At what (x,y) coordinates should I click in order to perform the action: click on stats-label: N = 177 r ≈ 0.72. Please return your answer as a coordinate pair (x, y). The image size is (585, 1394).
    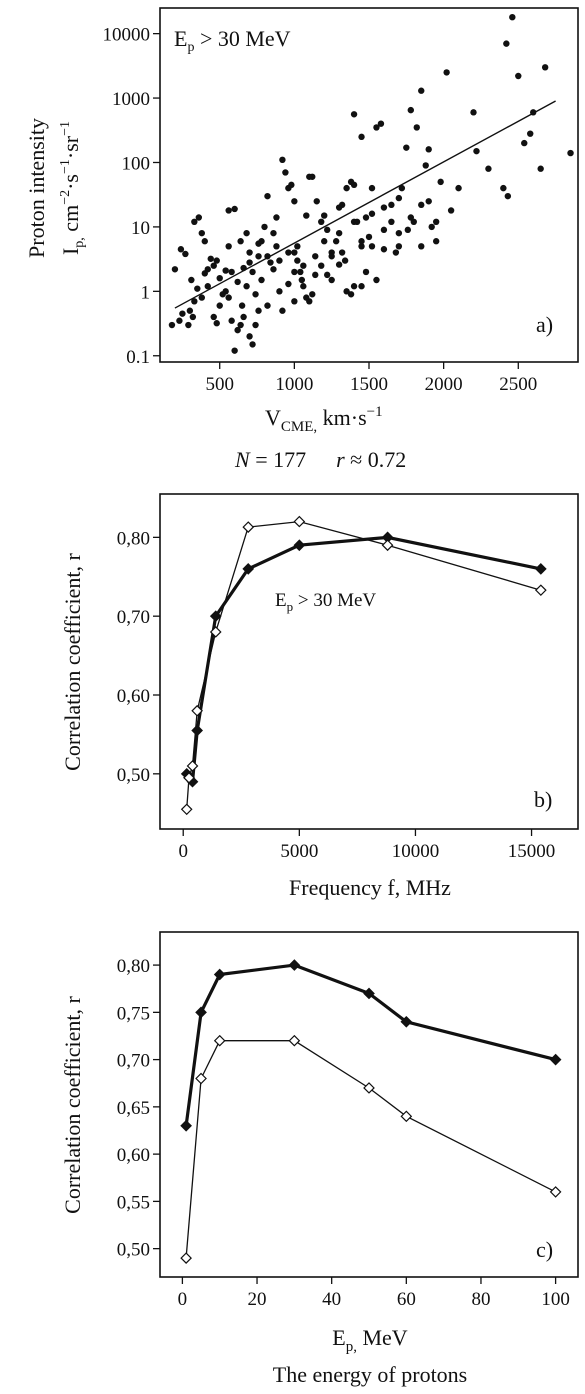
    Looking at the image, I should click on (320, 459).